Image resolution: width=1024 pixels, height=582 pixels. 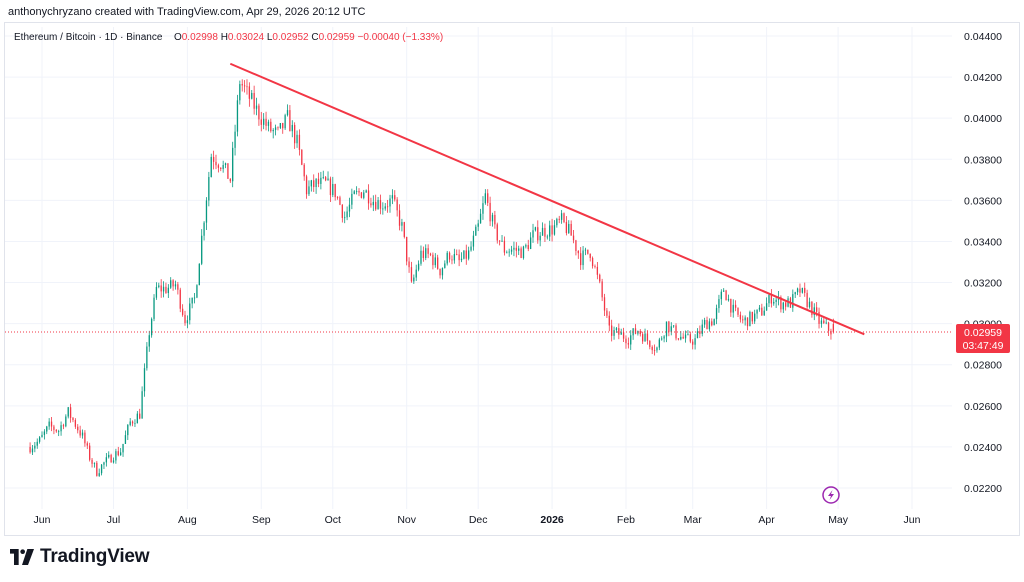 I want to click on y-tick-label: 0.03200, so click(x=983, y=284).